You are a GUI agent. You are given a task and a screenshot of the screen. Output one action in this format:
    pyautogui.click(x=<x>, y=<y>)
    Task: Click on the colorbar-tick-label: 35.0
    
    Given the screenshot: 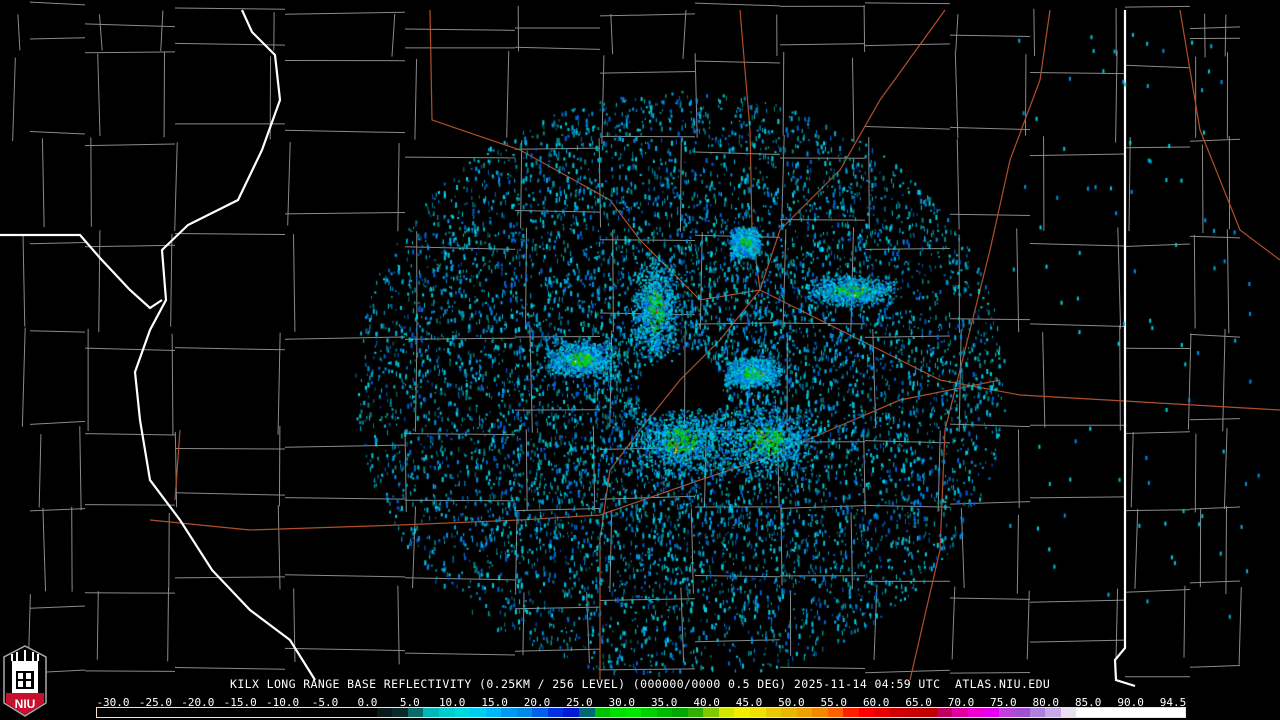 What is the action you would take?
    pyautogui.click(x=664, y=702)
    